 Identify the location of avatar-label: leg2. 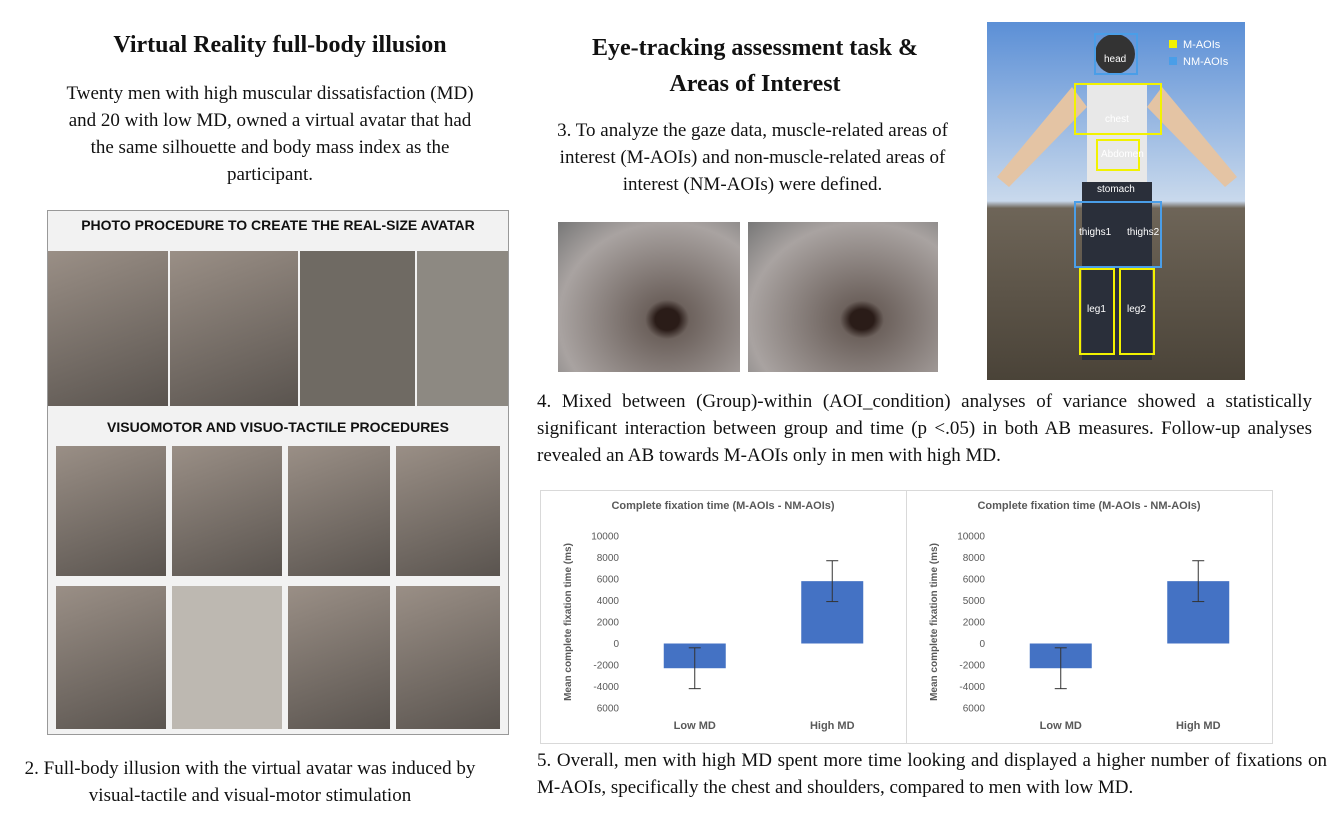
(1136, 309).